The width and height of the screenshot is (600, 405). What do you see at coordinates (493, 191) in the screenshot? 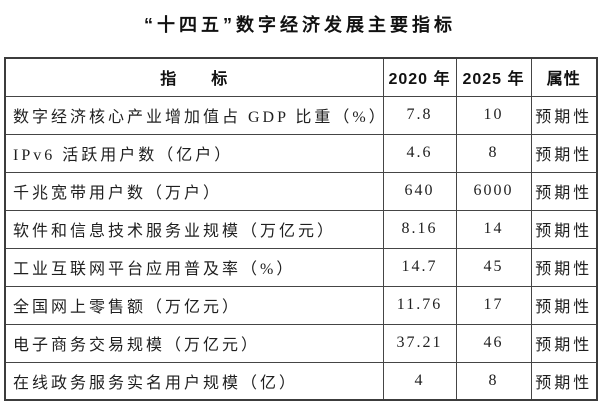
I see `value-2025-cell: 6000` at bounding box center [493, 191].